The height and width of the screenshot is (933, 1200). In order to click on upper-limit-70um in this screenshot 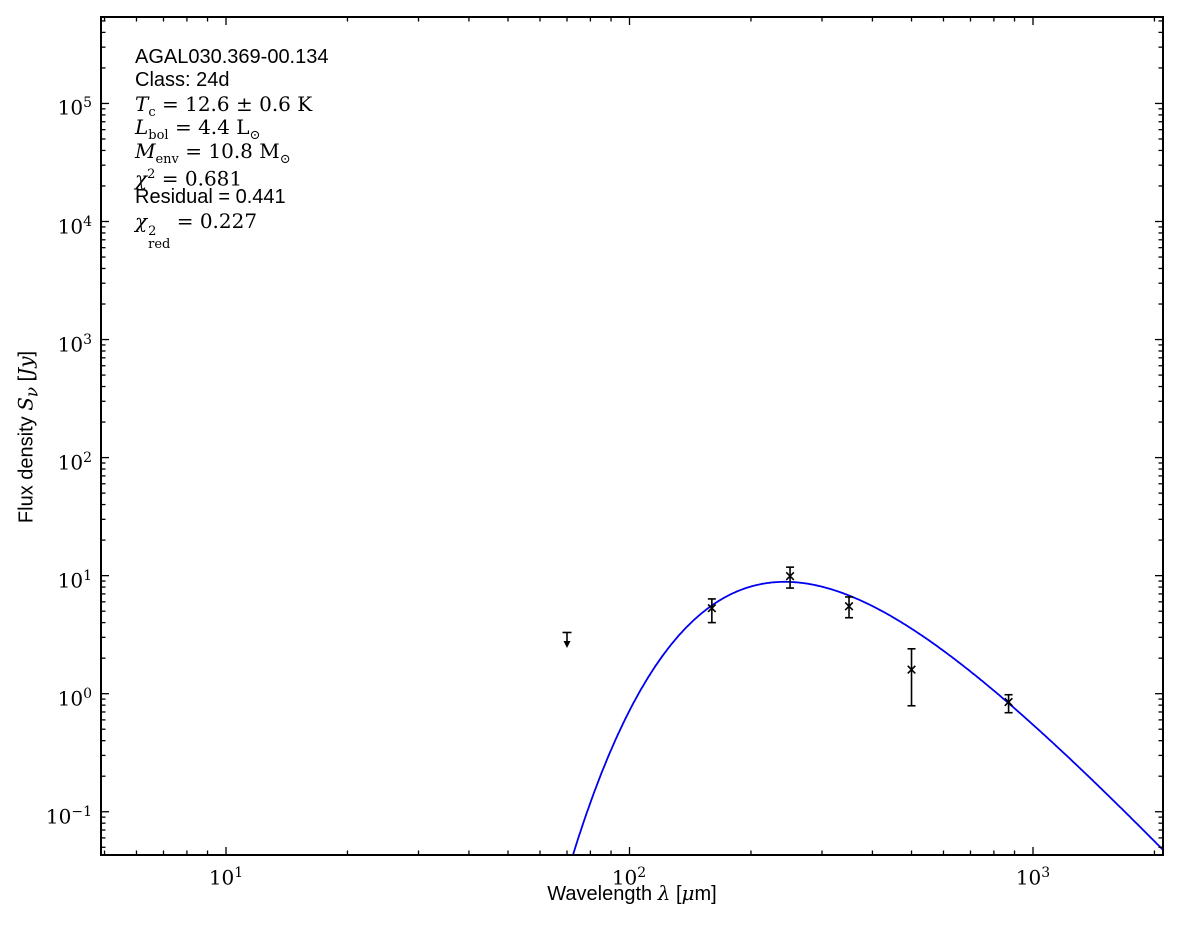, I will do `click(567, 639)`.